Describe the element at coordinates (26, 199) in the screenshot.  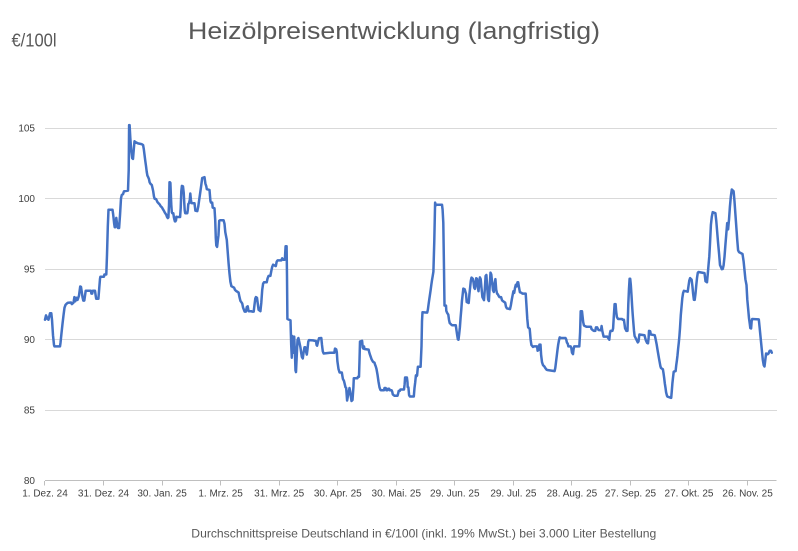
I see `svg-text: 100` at that location.